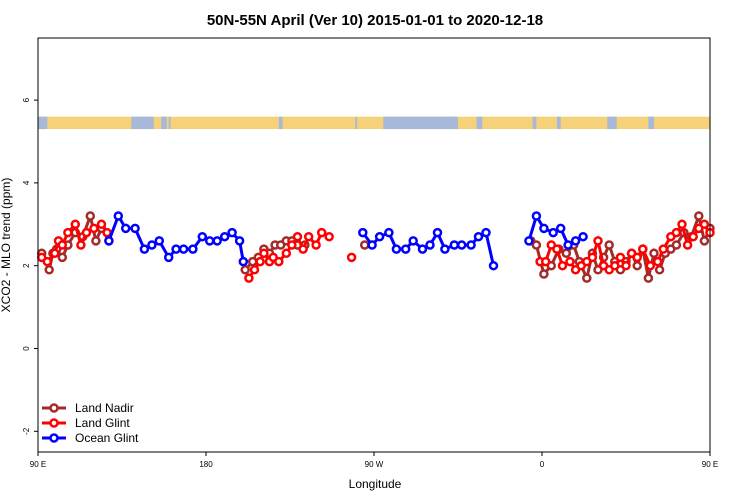 The image size is (750, 500). Describe the element at coordinates (206, 464) in the screenshot. I see `x-tick-label: 180` at that location.